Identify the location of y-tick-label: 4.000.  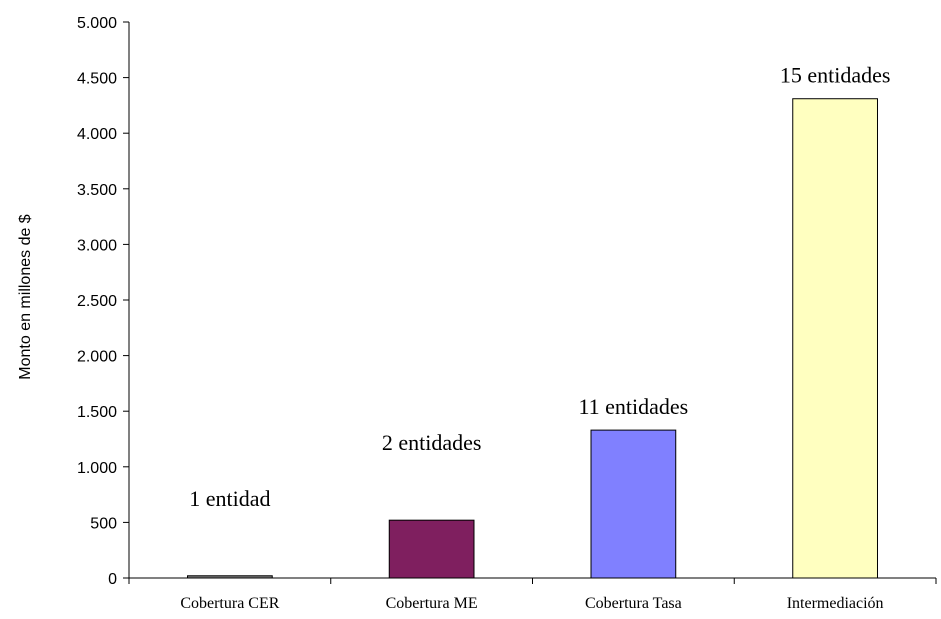
(97, 134).